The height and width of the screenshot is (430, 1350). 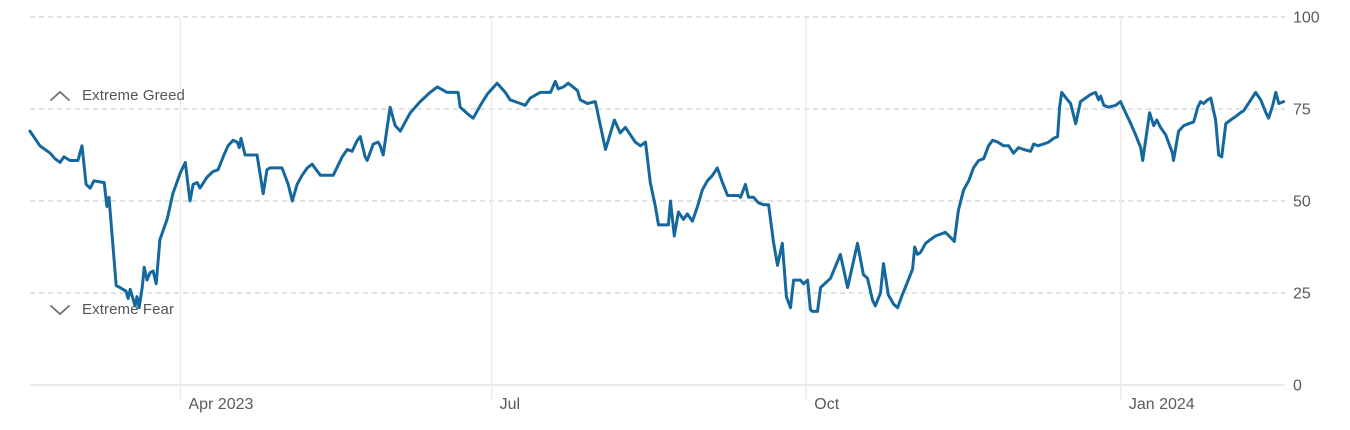 What do you see at coordinates (128, 309) in the screenshot?
I see `extreme-fear-text: Extreme Fear` at bounding box center [128, 309].